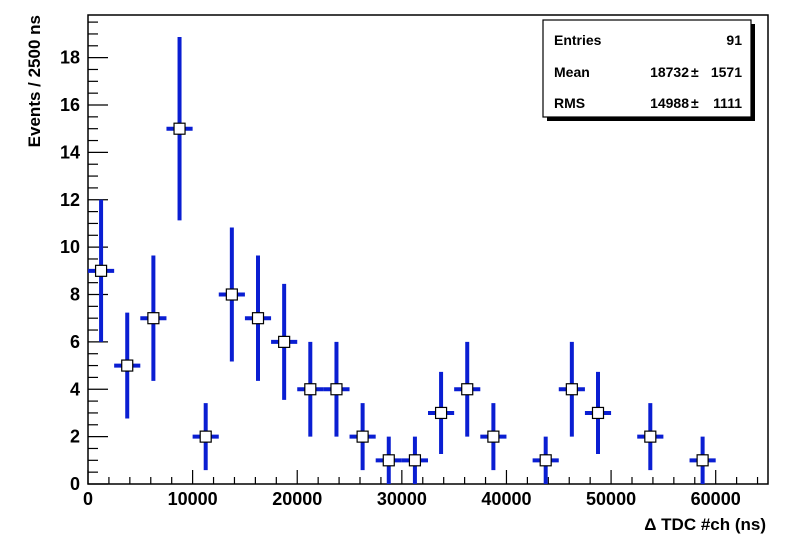  Describe the element at coordinates (193, 499) in the screenshot. I see `x-tick-label: 10000` at that location.